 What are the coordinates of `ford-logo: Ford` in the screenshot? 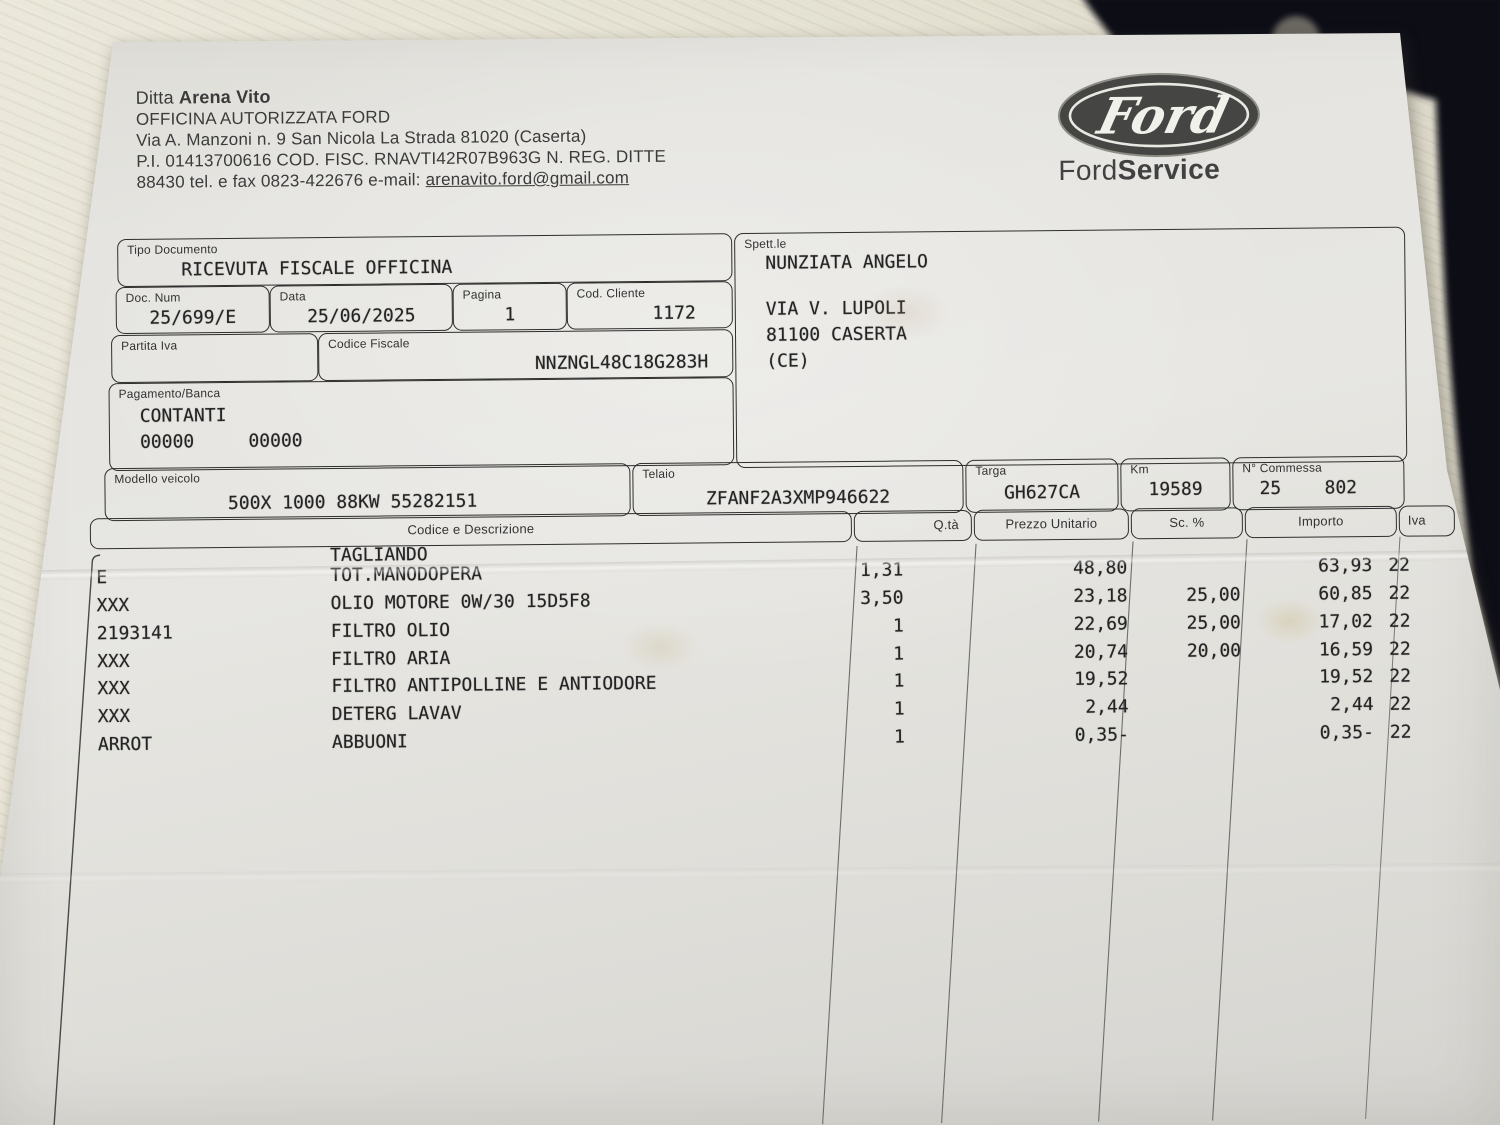 It's located at (1158, 115).